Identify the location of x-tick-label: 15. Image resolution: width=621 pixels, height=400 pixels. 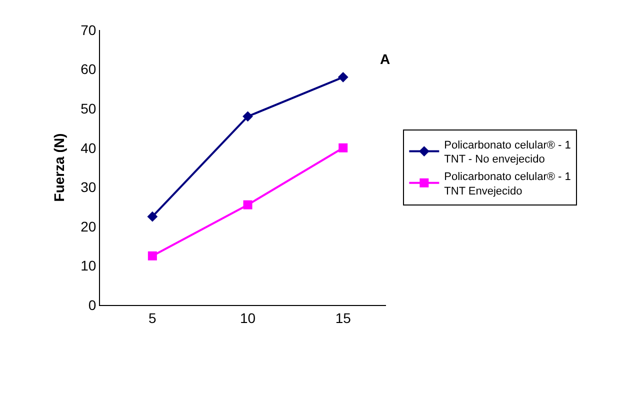
(343, 318).